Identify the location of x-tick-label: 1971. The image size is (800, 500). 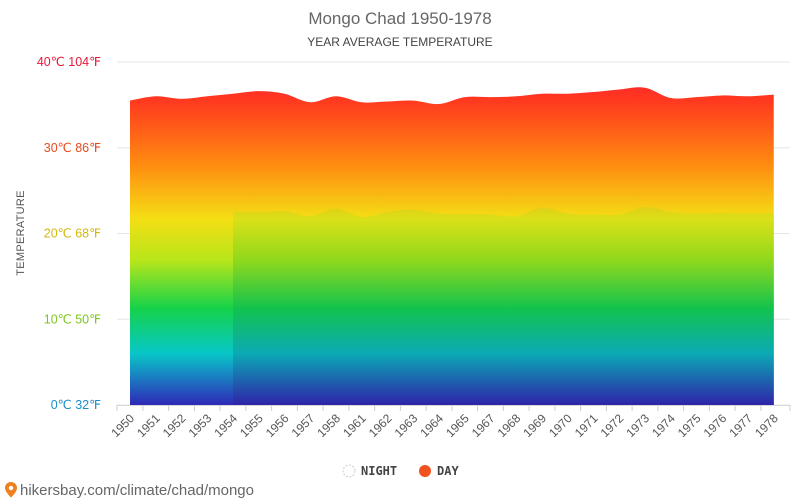
(586, 425).